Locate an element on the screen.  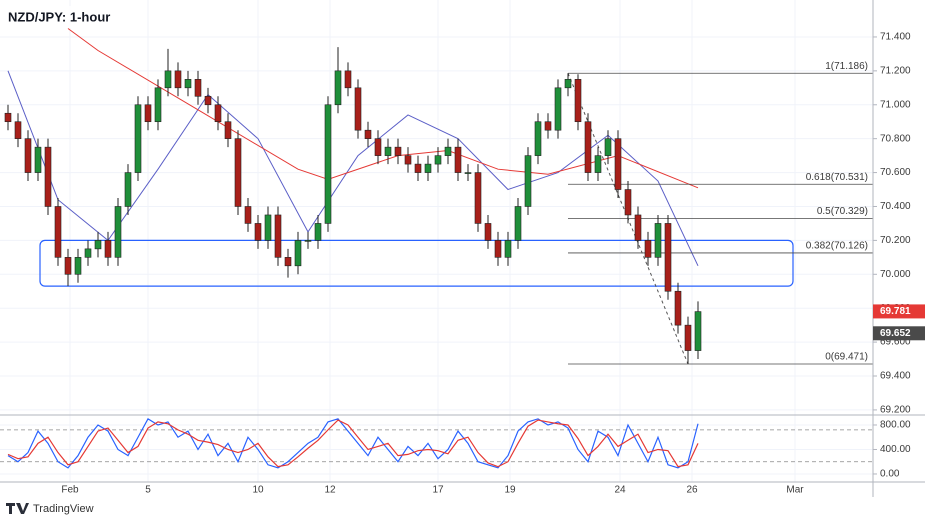
brand-logo is located at coordinates (17, 508).